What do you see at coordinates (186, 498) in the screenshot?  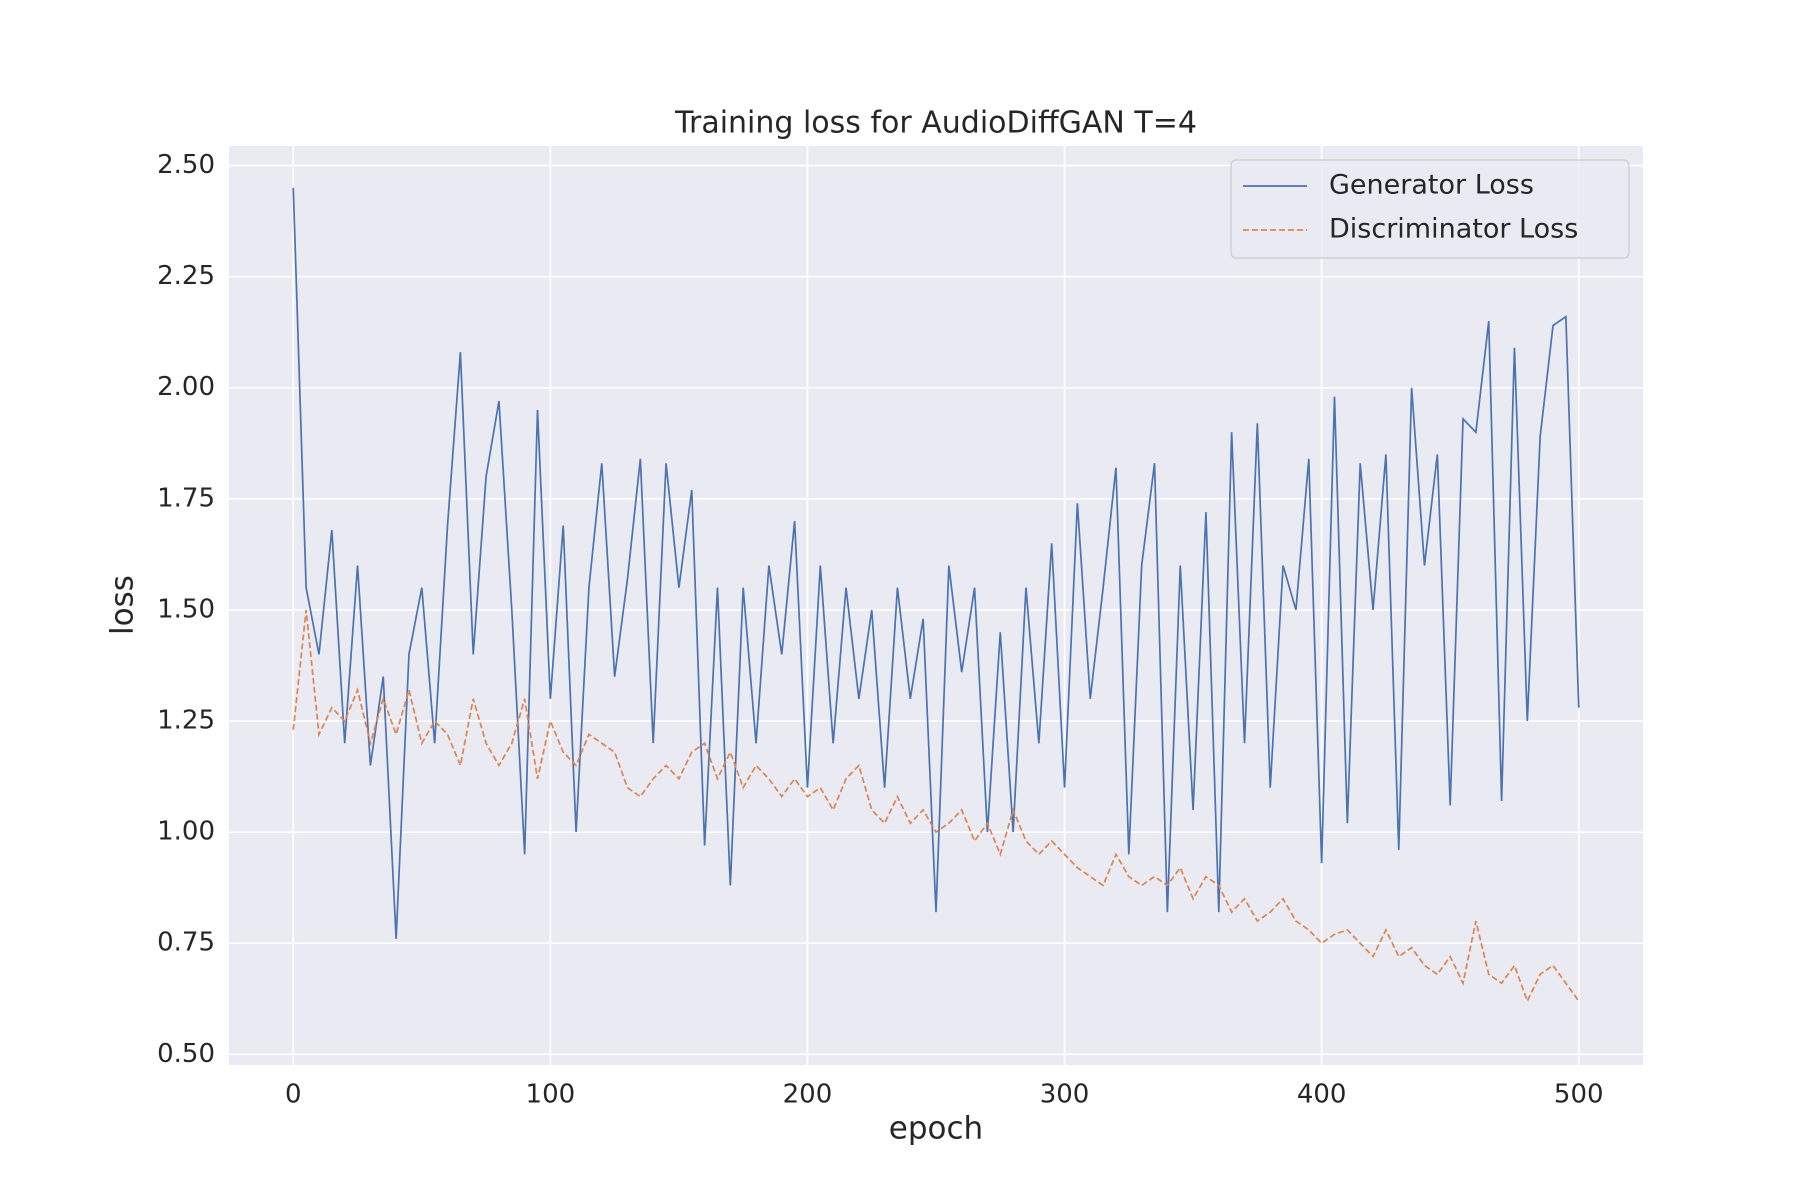 I see `y-tick-label: 1.75` at bounding box center [186, 498].